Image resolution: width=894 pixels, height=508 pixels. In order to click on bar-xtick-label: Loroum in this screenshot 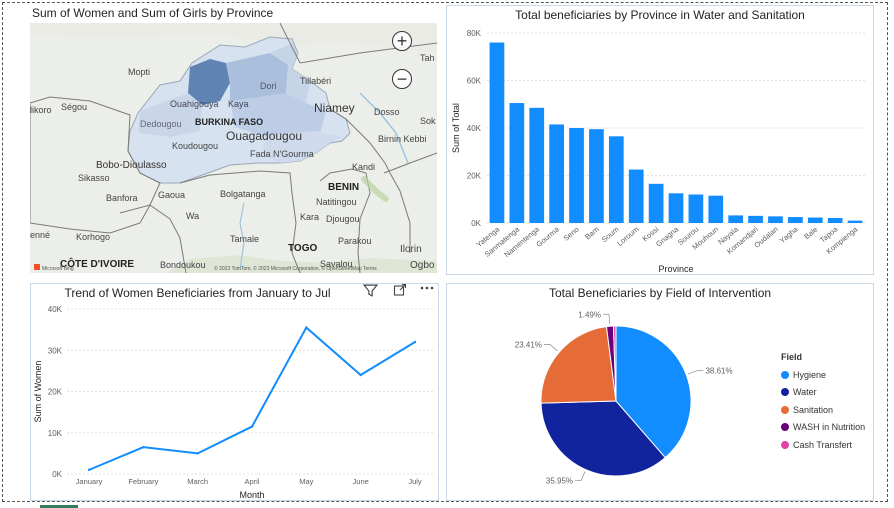, I will do `click(627, 236)`.